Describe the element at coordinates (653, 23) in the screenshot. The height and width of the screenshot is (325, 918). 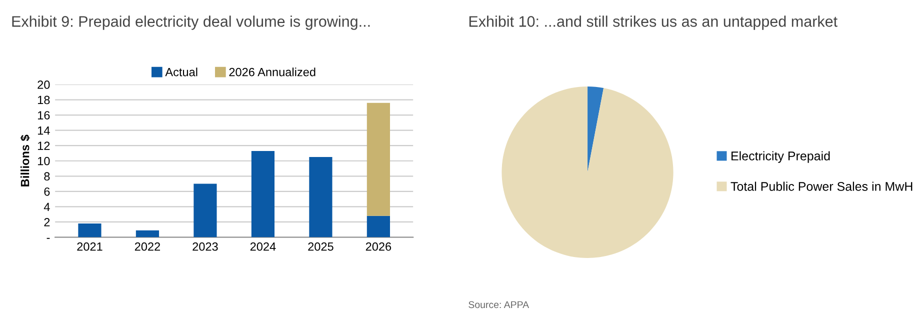
I see `chart-title: Exhibit 10: ...and still strikes us as an untapped market` at that location.